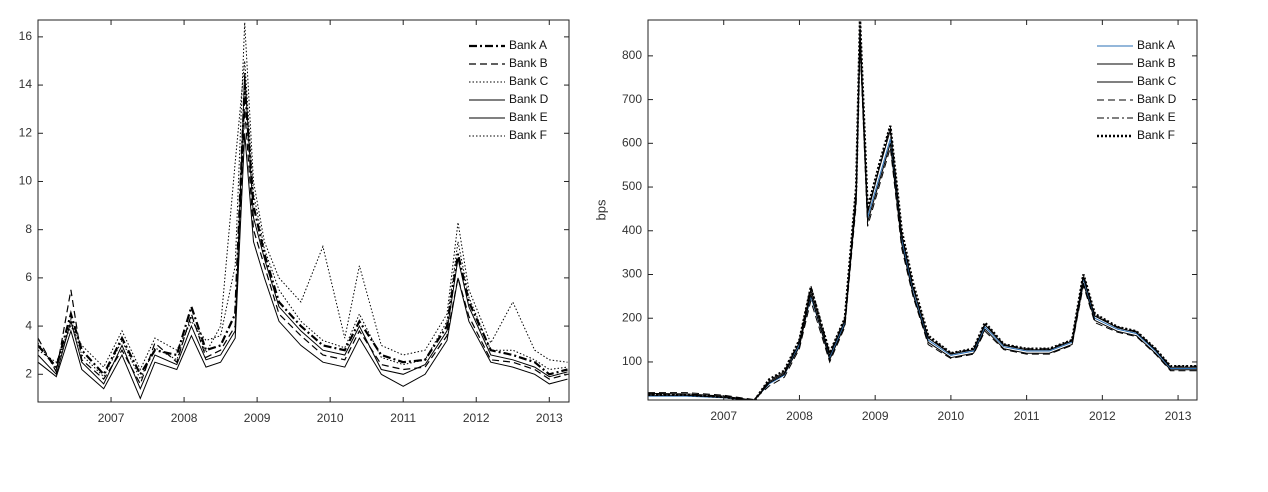 The width and height of the screenshot is (1268, 492). Describe the element at coordinates (632, 274) in the screenshot. I see `y-tick-label: 300` at that location.